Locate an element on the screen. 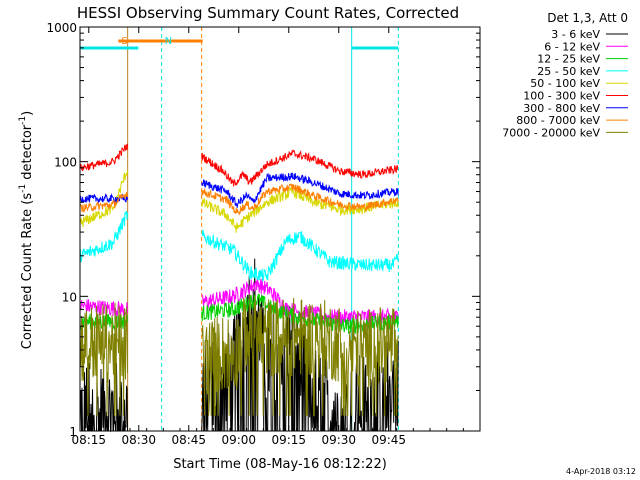 This screenshot has height=480, width=640. series-line-800-7000keV-seg1 is located at coordinates (300, 199).